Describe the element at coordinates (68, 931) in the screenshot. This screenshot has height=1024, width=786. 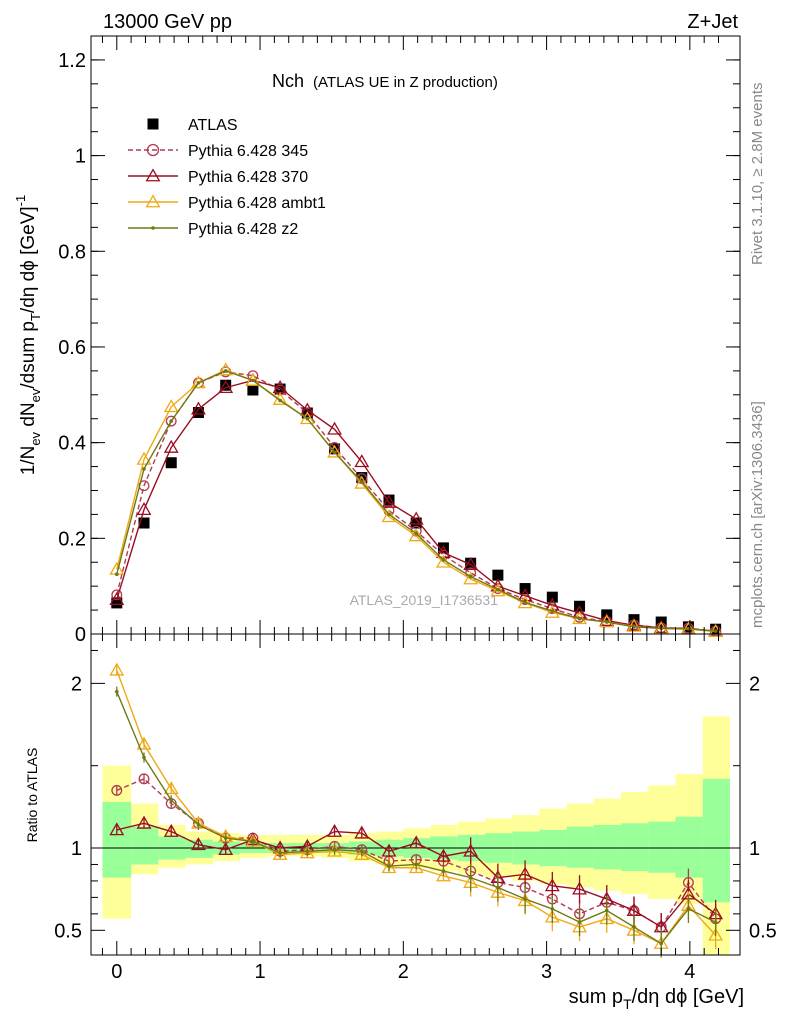
I see `ratio-ytick-label: 0.5` at that location.